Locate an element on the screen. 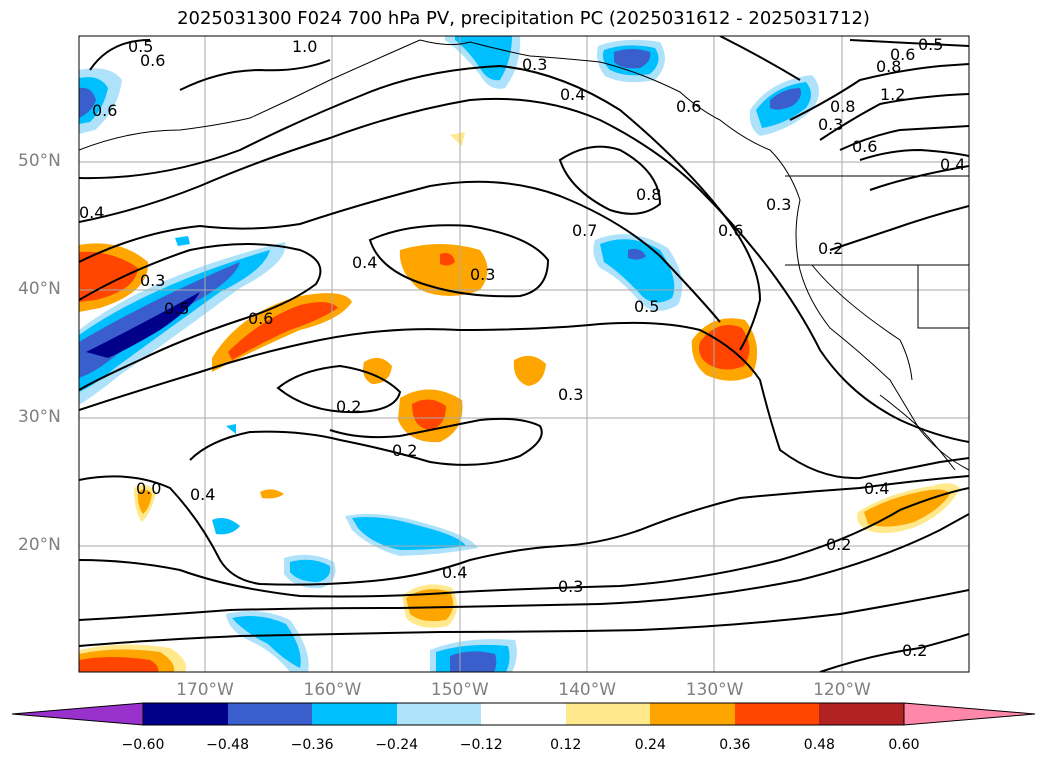  colorbar-extend-max is located at coordinates (969, 714).